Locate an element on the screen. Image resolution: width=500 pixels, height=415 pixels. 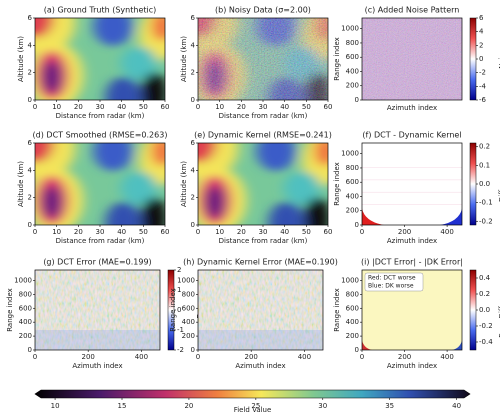
annotation-box is located at coordinates (394, 282).